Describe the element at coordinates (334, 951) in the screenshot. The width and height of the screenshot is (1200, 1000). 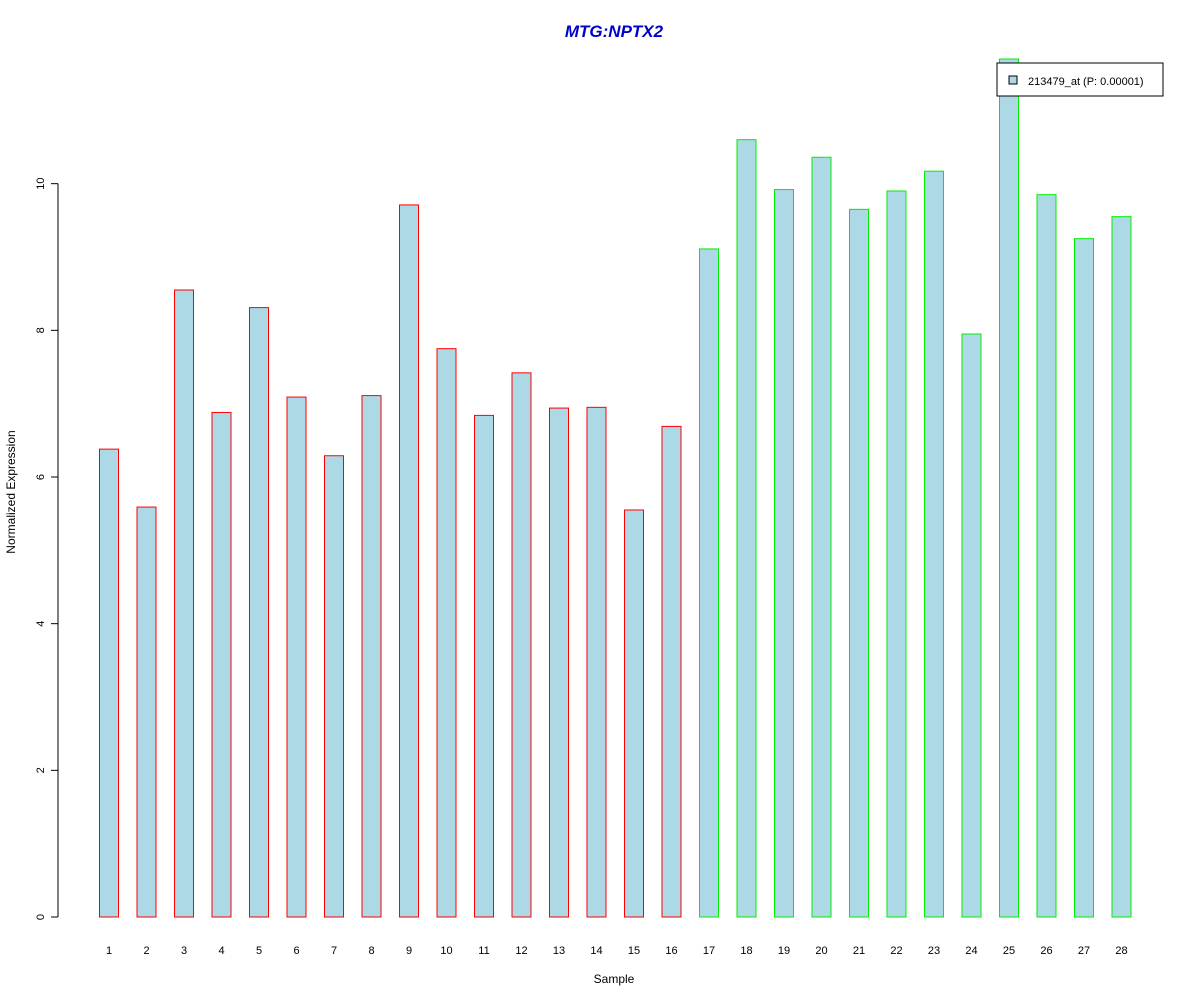
I see `x-tick-label: 7` at that location.